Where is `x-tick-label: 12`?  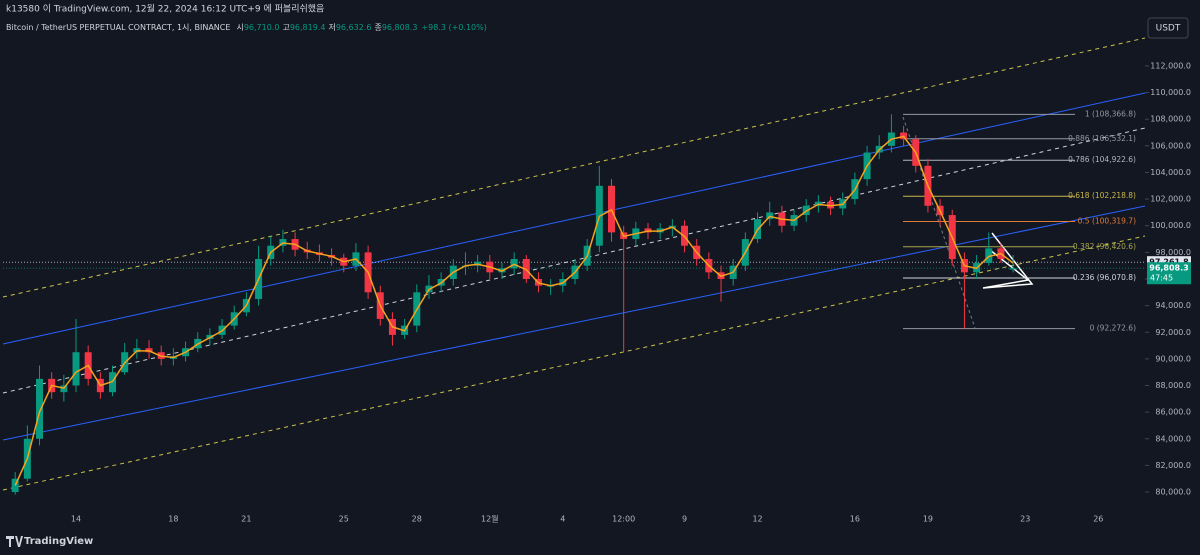 x-tick-label: 12 is located at coordinates (757, 519).